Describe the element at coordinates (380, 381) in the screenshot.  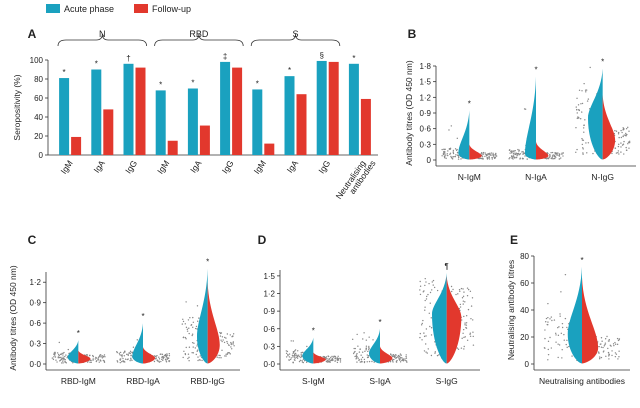
I see `x-tick-label: S-IgA` at that location.